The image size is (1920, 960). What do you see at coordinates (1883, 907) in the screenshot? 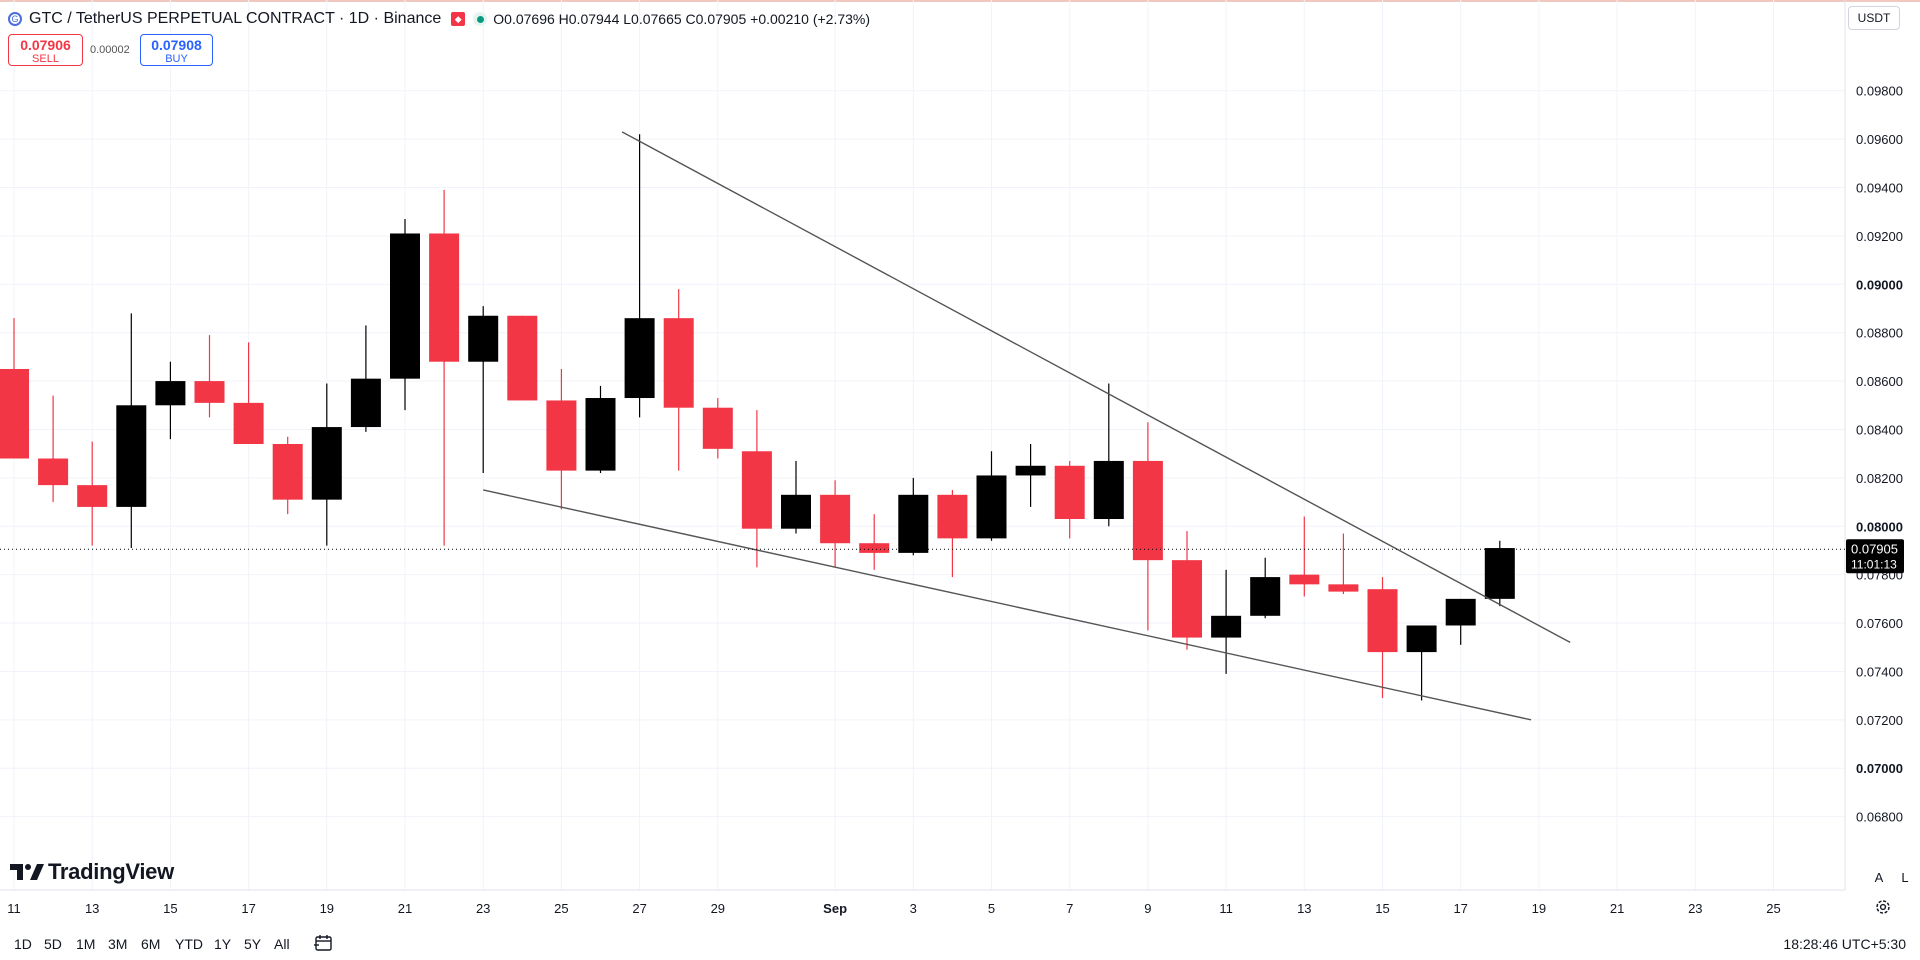
I see `settings-icon` at bounding box center [1883, 907].